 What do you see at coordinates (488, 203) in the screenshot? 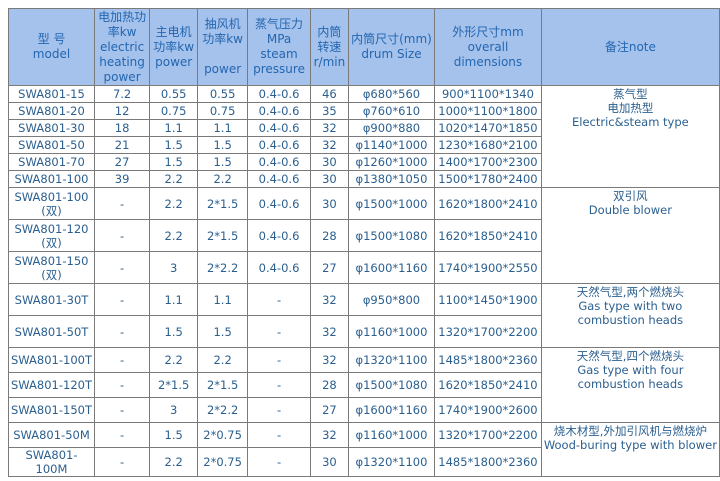
I see `table-cell: 1620*1800*2410` at bounding box center [488, 203].